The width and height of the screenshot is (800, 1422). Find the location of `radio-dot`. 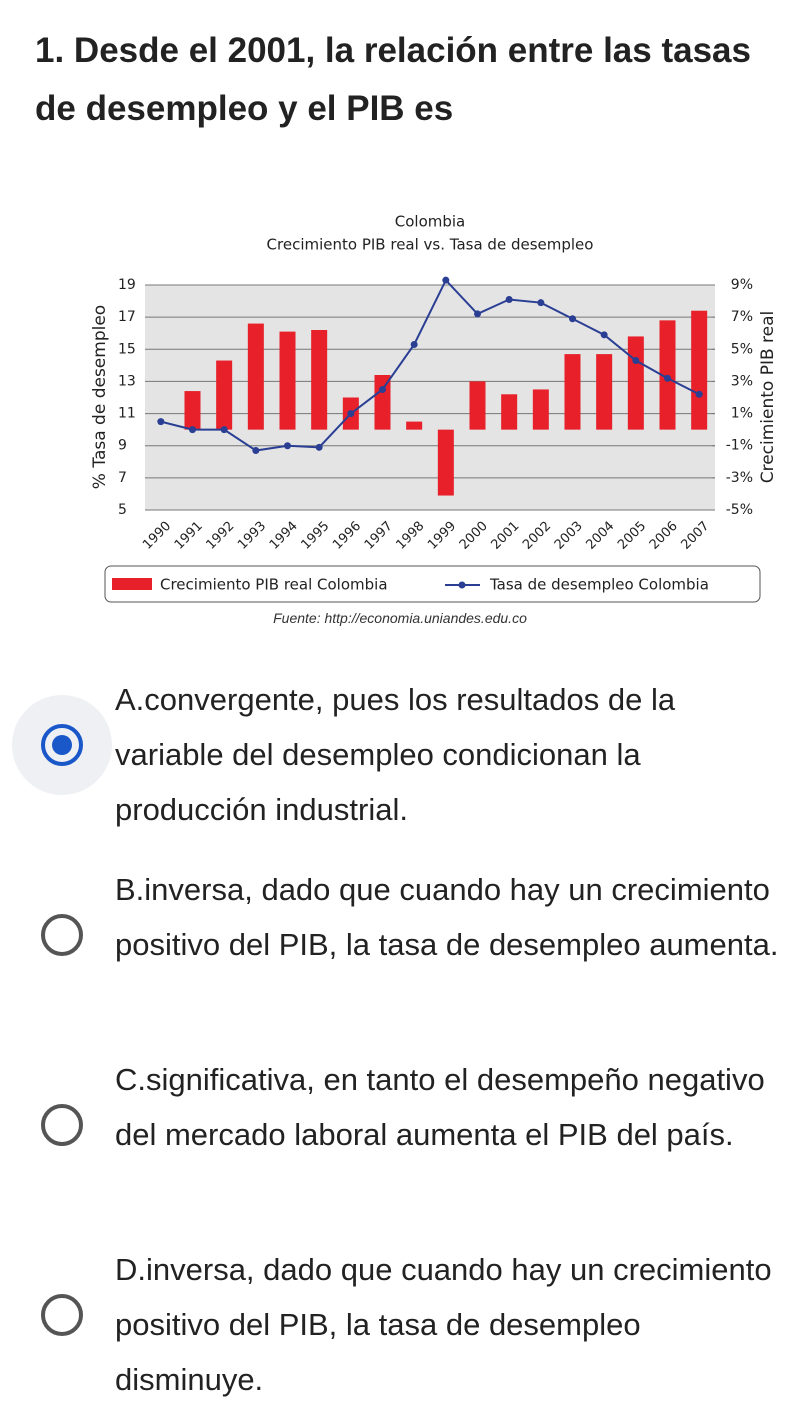

radio-dot is located at coordinates (62, 745).